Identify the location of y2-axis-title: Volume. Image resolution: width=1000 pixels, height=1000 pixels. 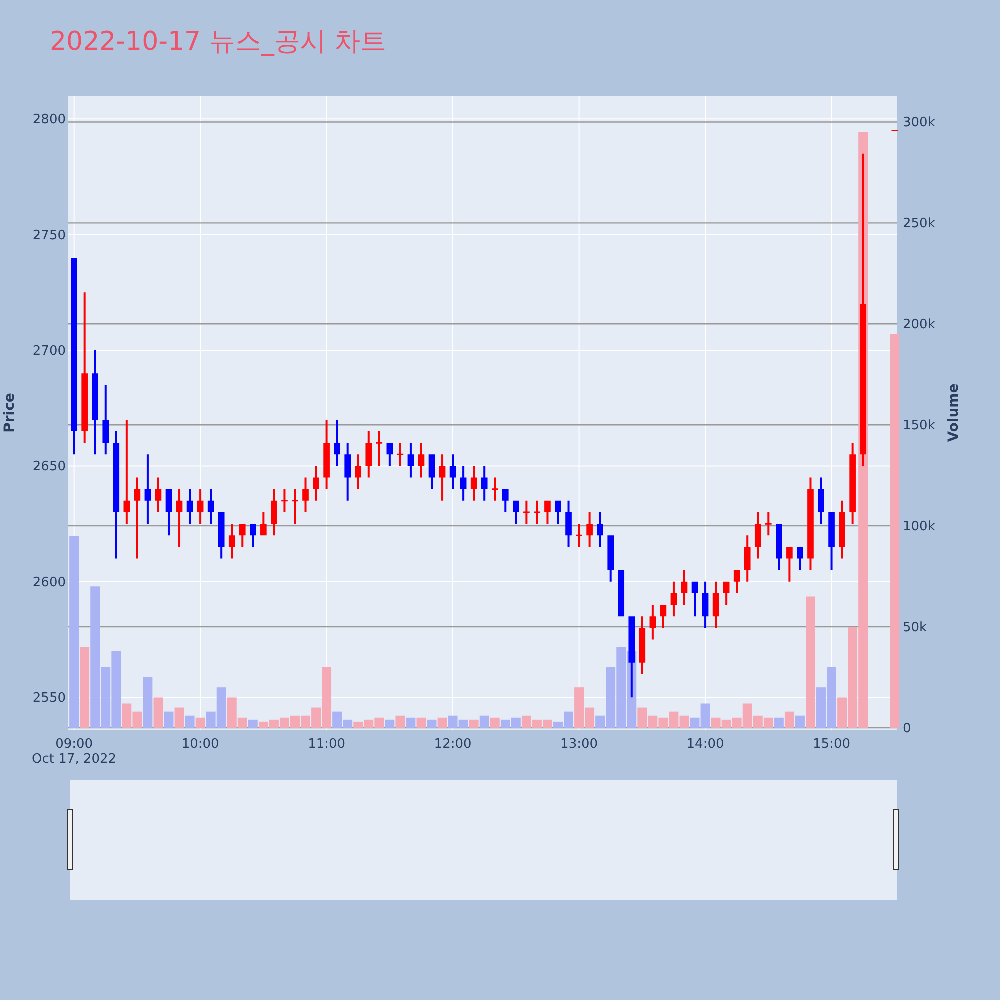
(954, 413).